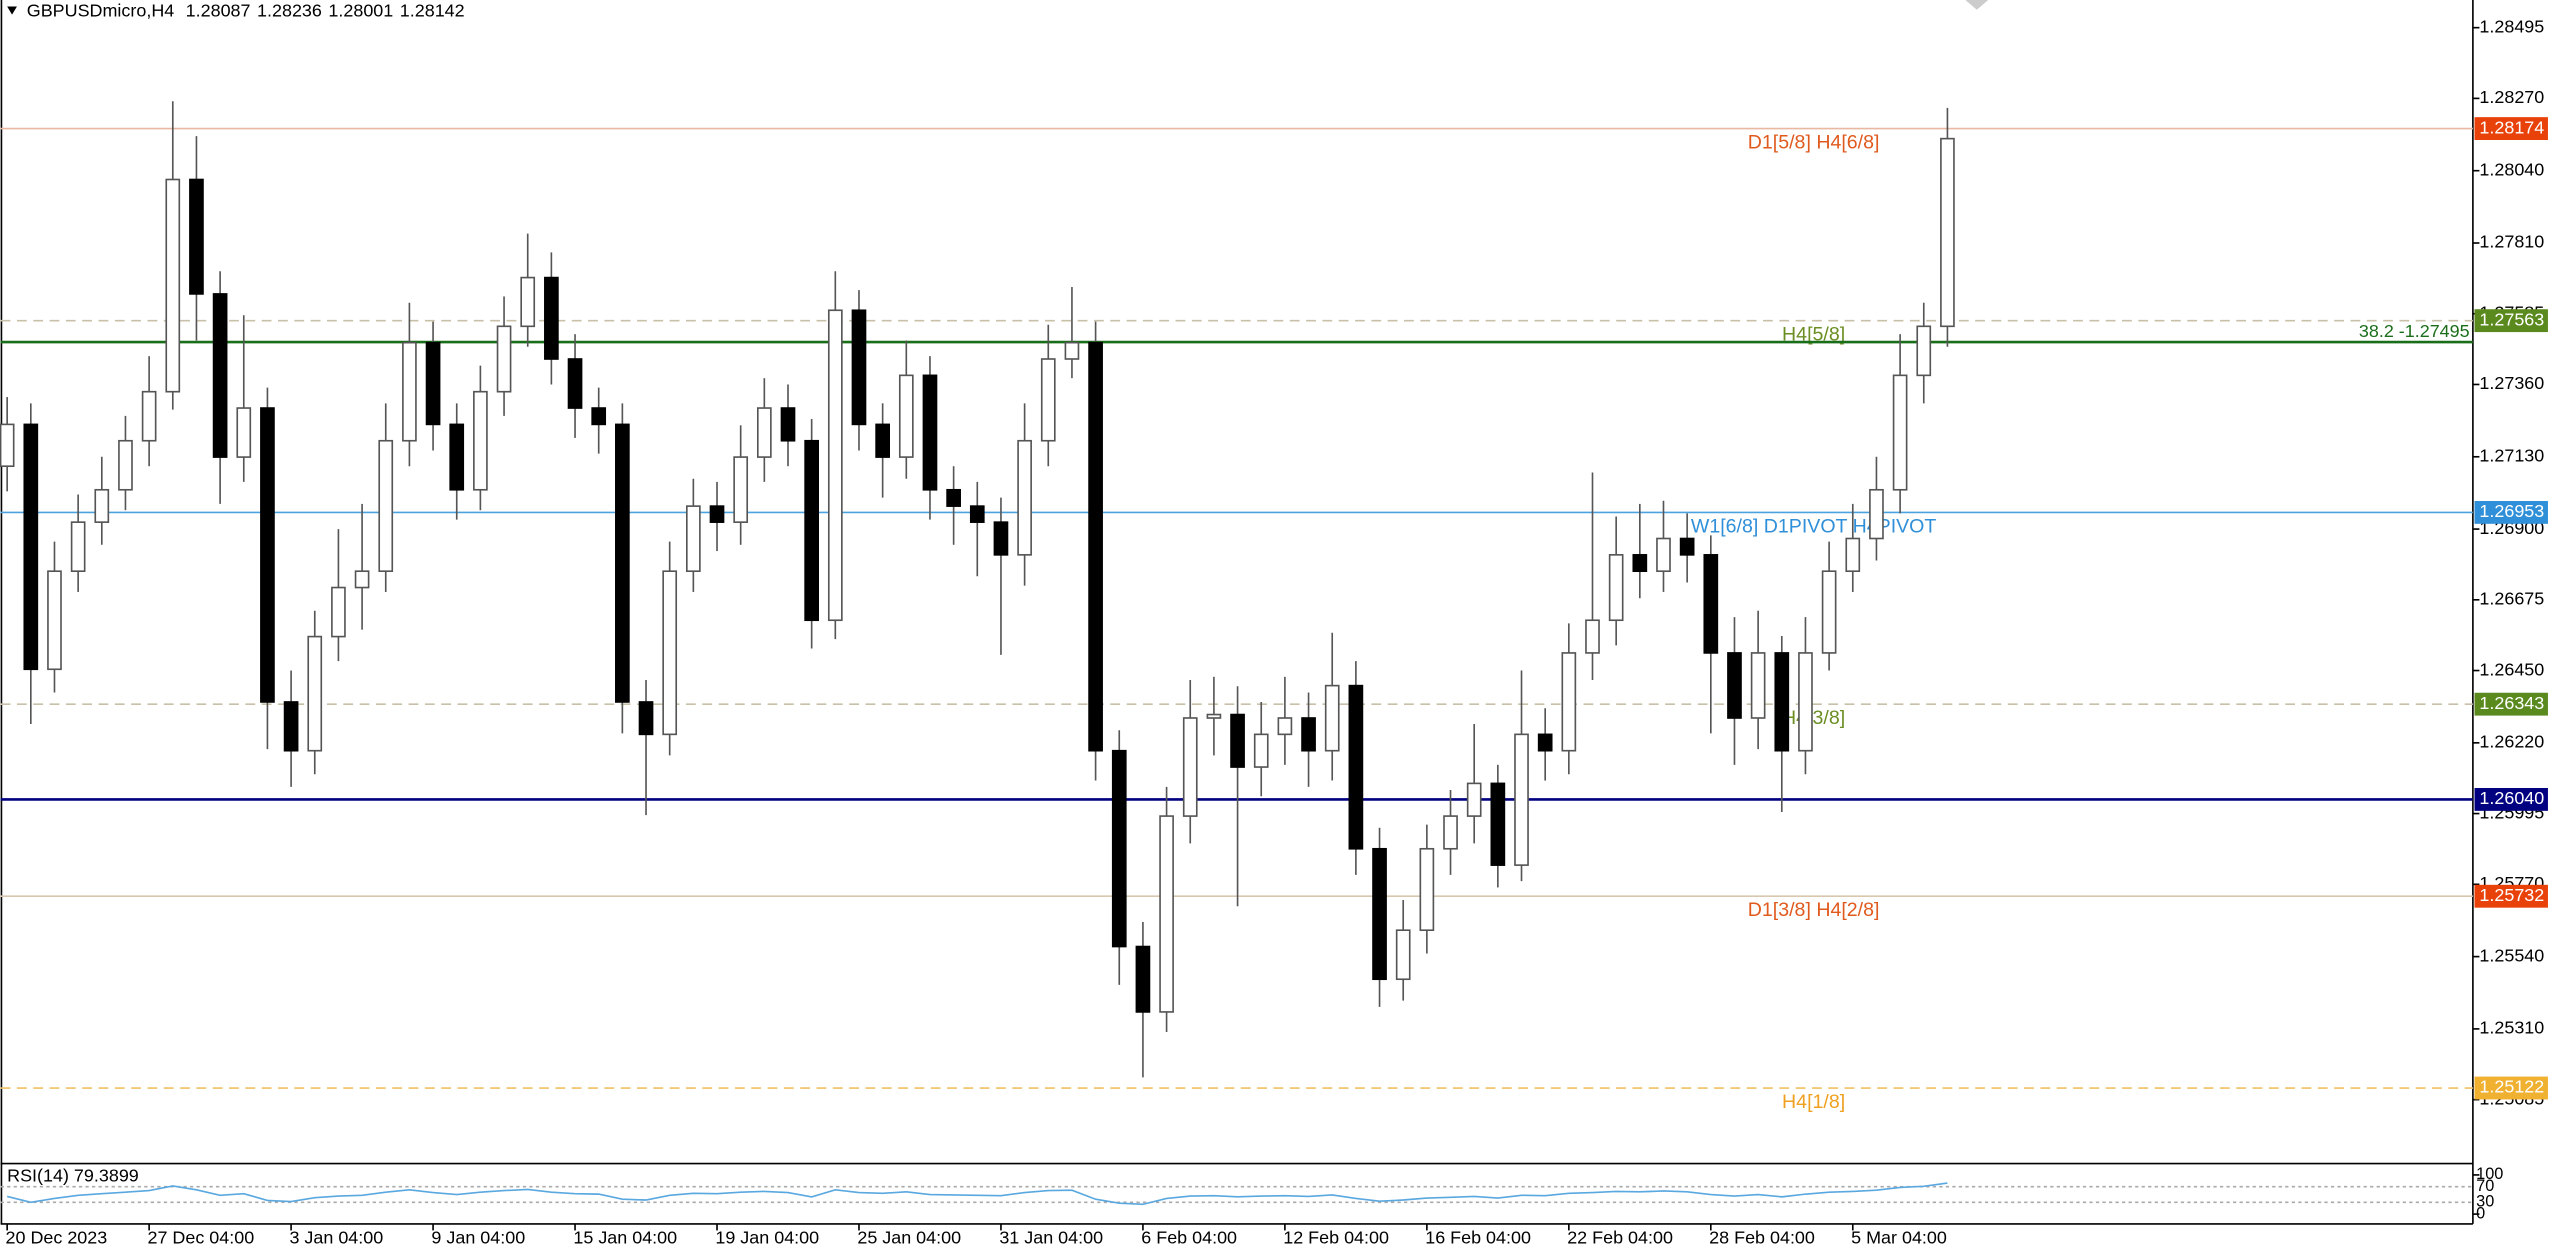 This screenshot has height=1250, width=2560. Describe the element at coordinates (2511, 319) in the screenshot. I see `level-price: 1.27563` at that location.